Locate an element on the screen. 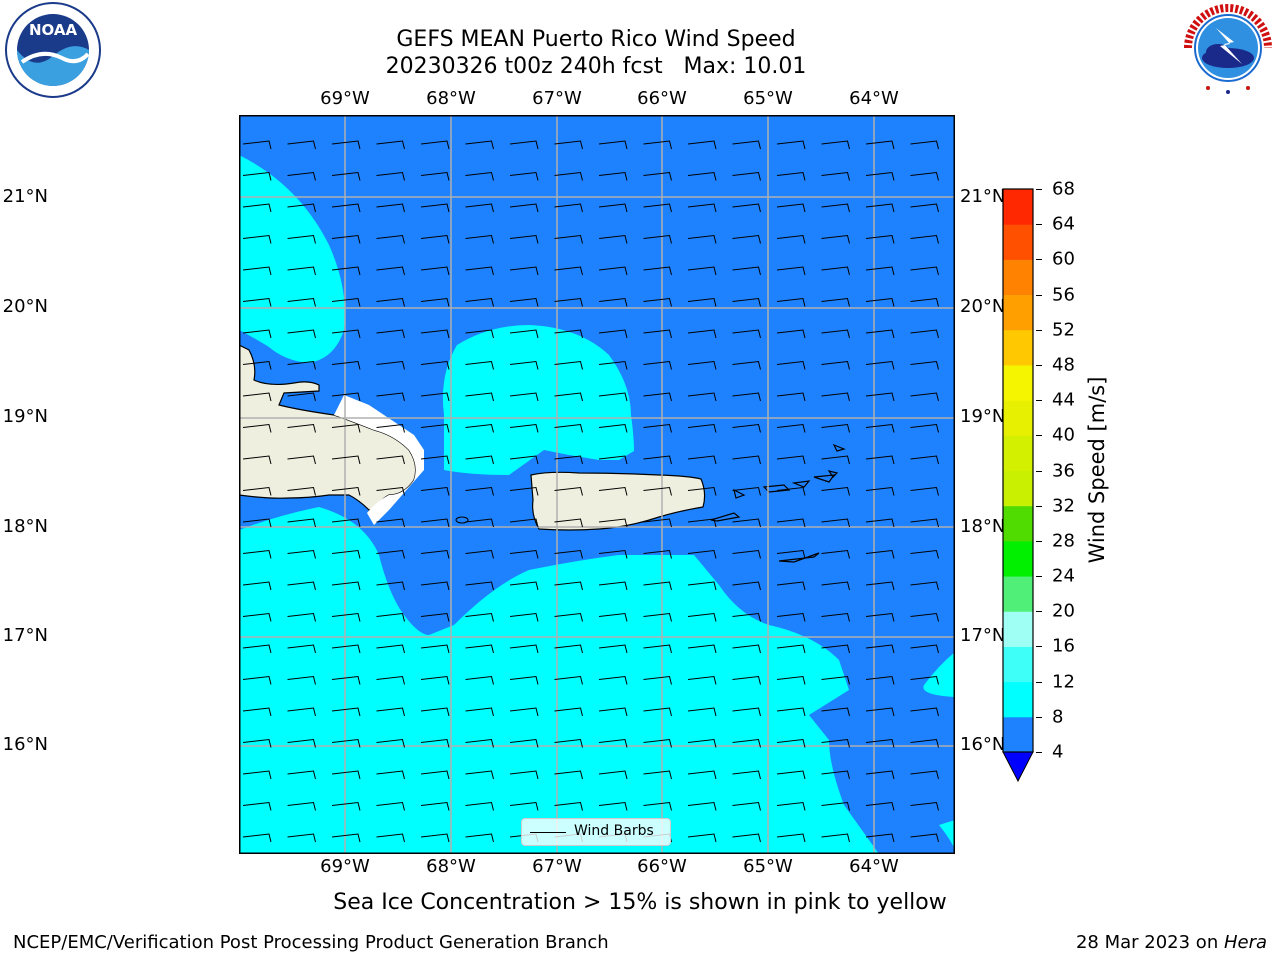 The image size is (1280, 960). wind-barb-legend-icon is located at coordinates (548, 832).